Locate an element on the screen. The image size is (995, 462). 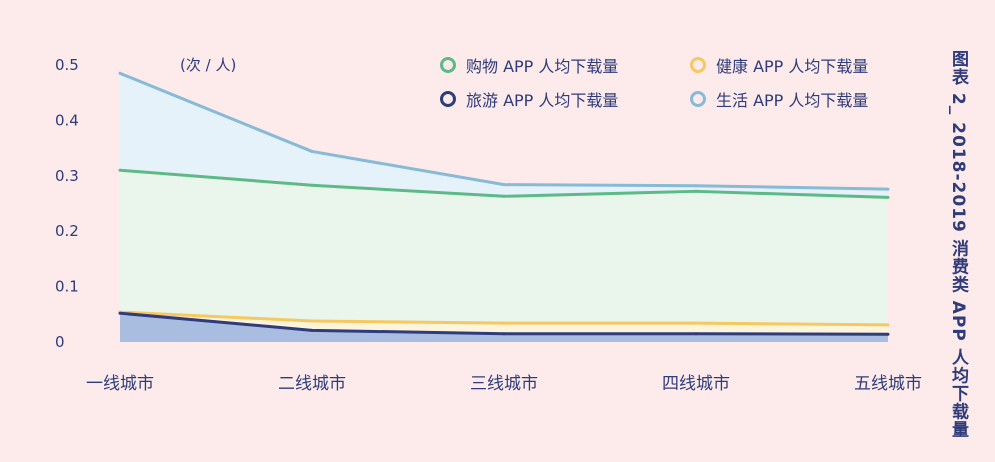
legend-label-shopping: 购物 APP 人均下载量 is located at coordinates (542, 66).